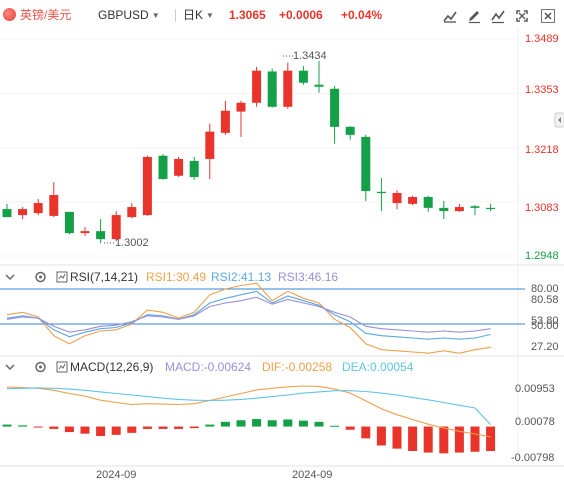 The height and width of the screenshot is (485, 564). Describe the element at coordinates (301, 15) in the screenshot. I see `price-change: +0.0006` at that location.